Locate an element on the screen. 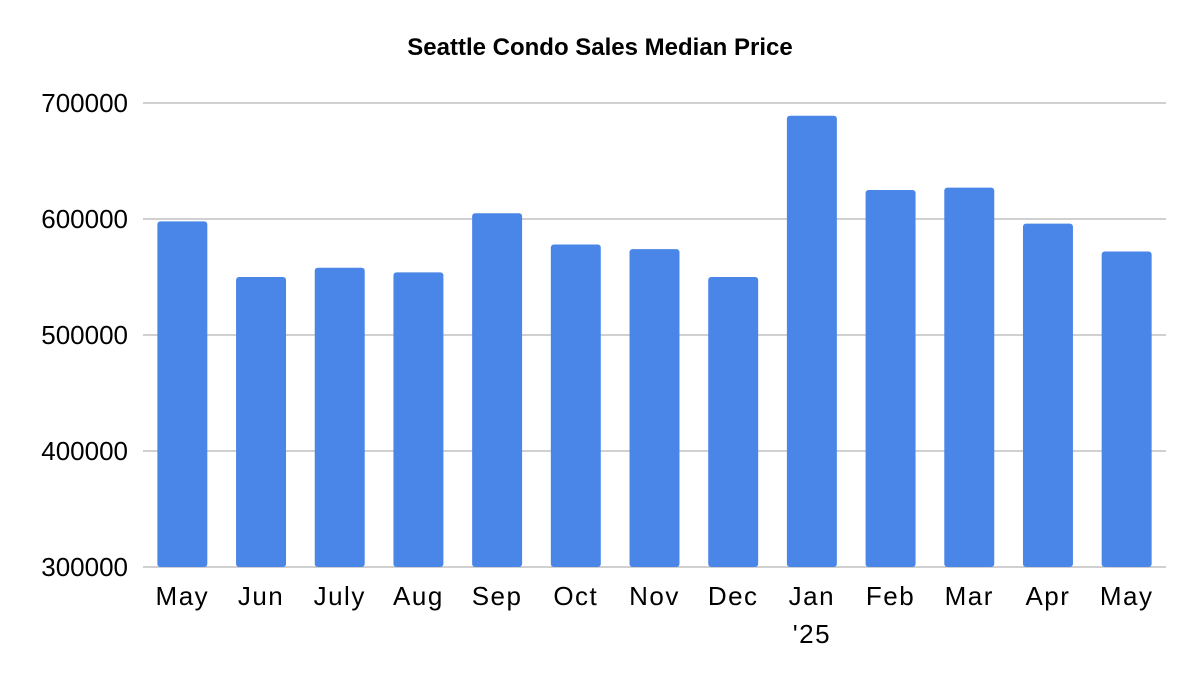 The image size is (1200, 686). x-tick-label: Aug is located at coordinates (418, 596).